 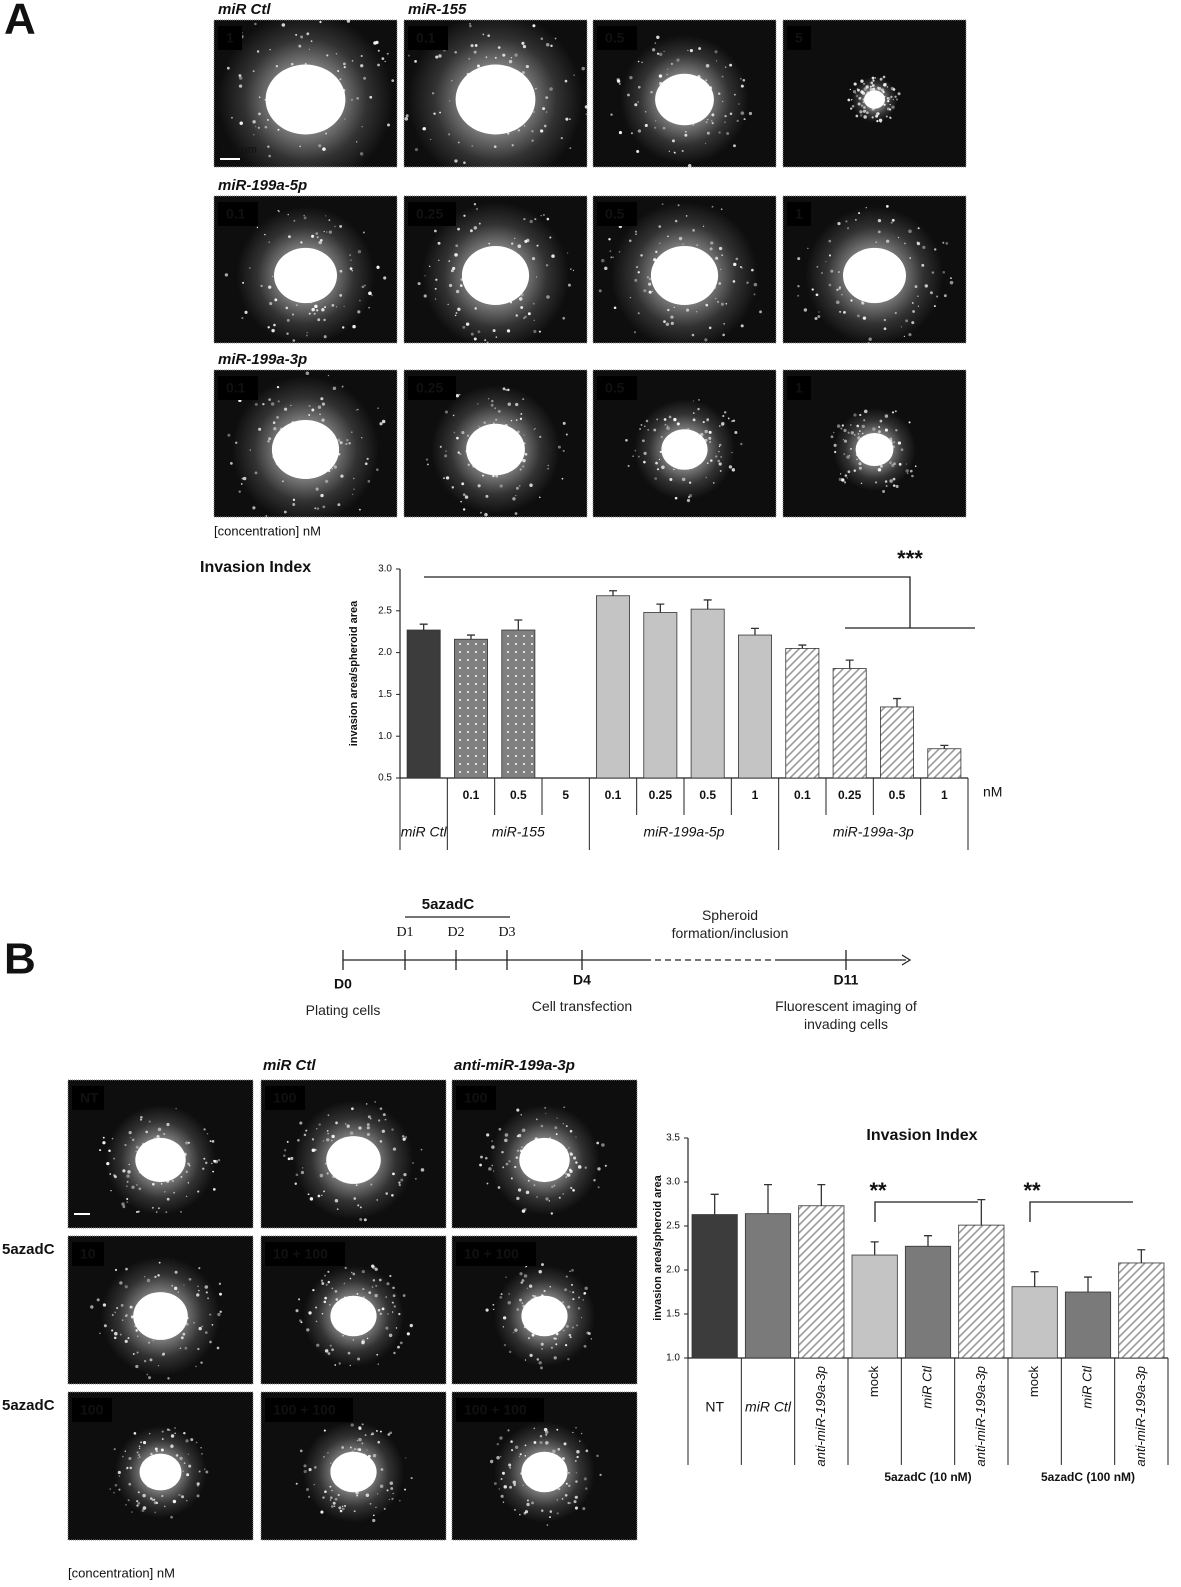 What do you see at coordinates (385, 736) in the screenshot?
I see `y-tick-label: 1.0` at bounding box center [385, 736].